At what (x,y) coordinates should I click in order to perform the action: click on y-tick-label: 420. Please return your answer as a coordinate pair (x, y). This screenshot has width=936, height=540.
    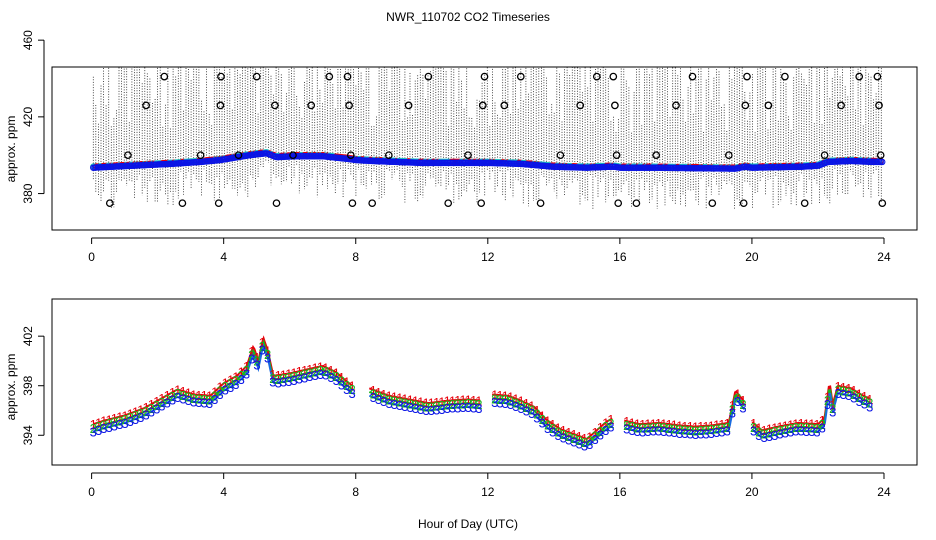
    Looking at the image, I should click on (28, 117).